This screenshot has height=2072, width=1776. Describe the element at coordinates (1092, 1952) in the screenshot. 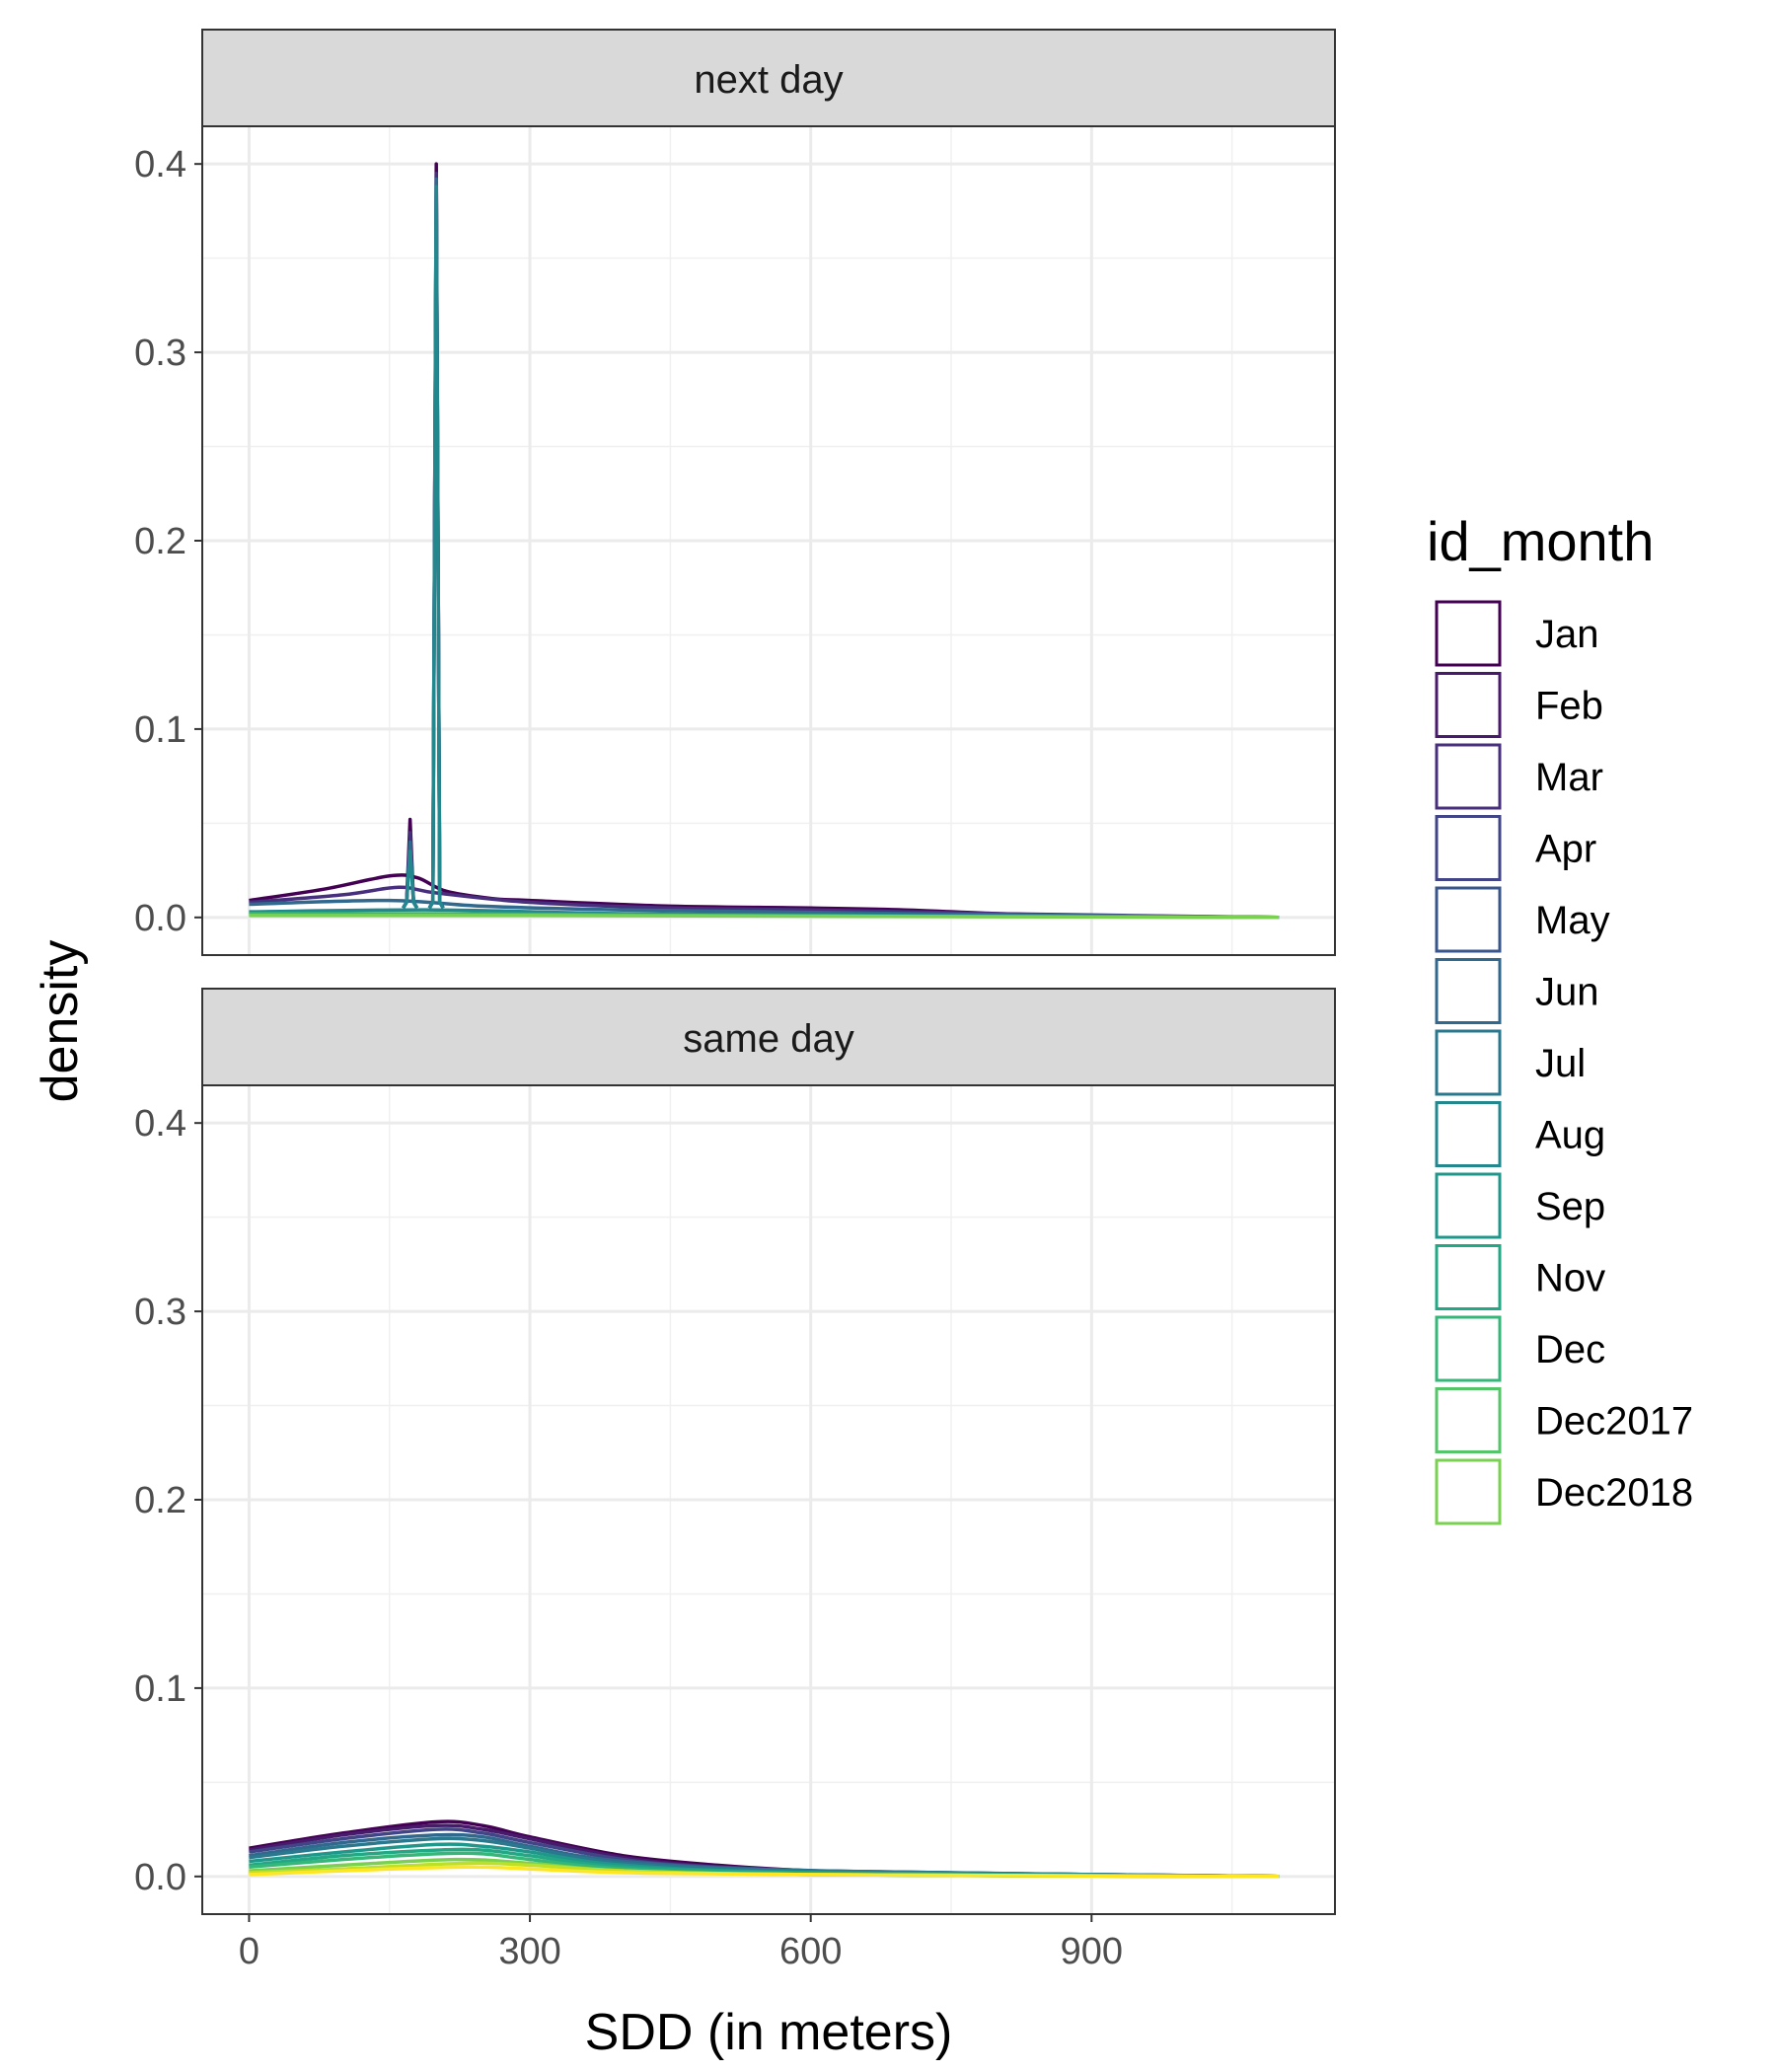

I see `x-tick-label: 900` at that location.